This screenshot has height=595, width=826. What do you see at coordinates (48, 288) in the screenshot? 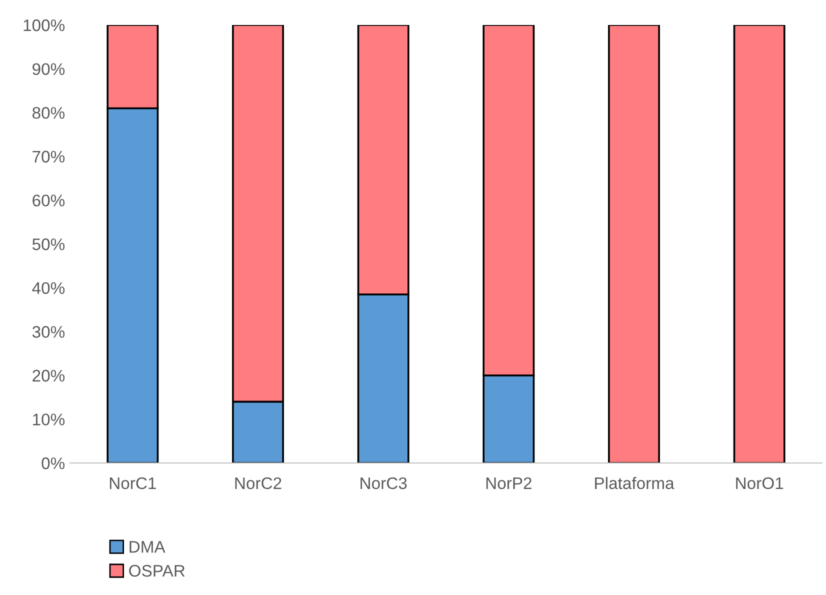
I see `y-tick-label: 40%` at bounding box center [48, 288].